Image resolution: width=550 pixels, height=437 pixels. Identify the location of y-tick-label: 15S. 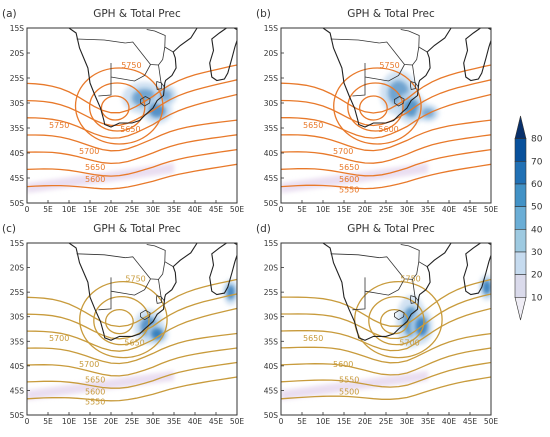
(17, 243).